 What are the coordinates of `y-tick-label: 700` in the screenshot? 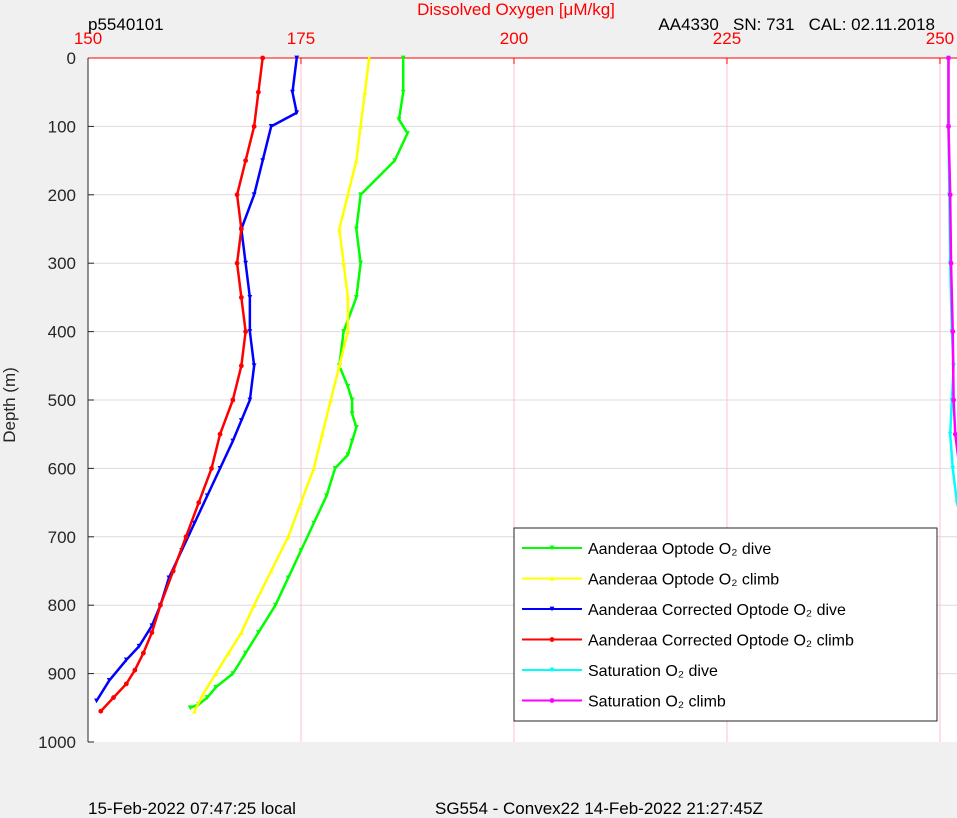 It's located at (62, 537).